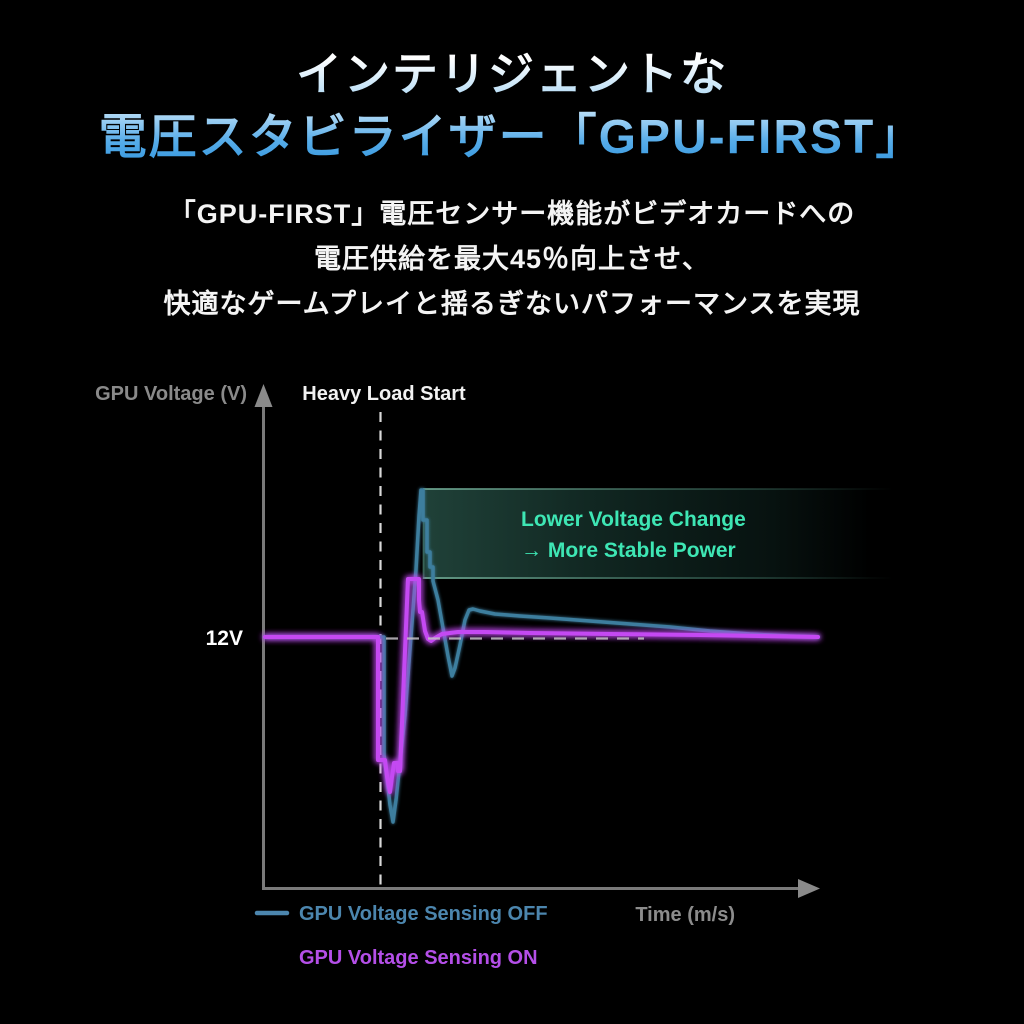 Image resolution: width=1024 pixels, height=1024 pixels. What do you see at coordinates (423, 914) in the screenshot?
I see `legend-label-off: GPU Voltage Sensing OFF` at bounding box center [423, 914].